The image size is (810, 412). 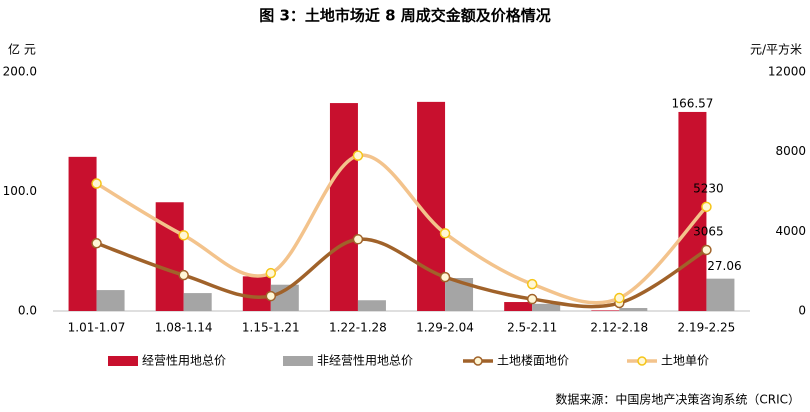 I want to click on y-tick-label: 0.0, so click(x=27, y=311).